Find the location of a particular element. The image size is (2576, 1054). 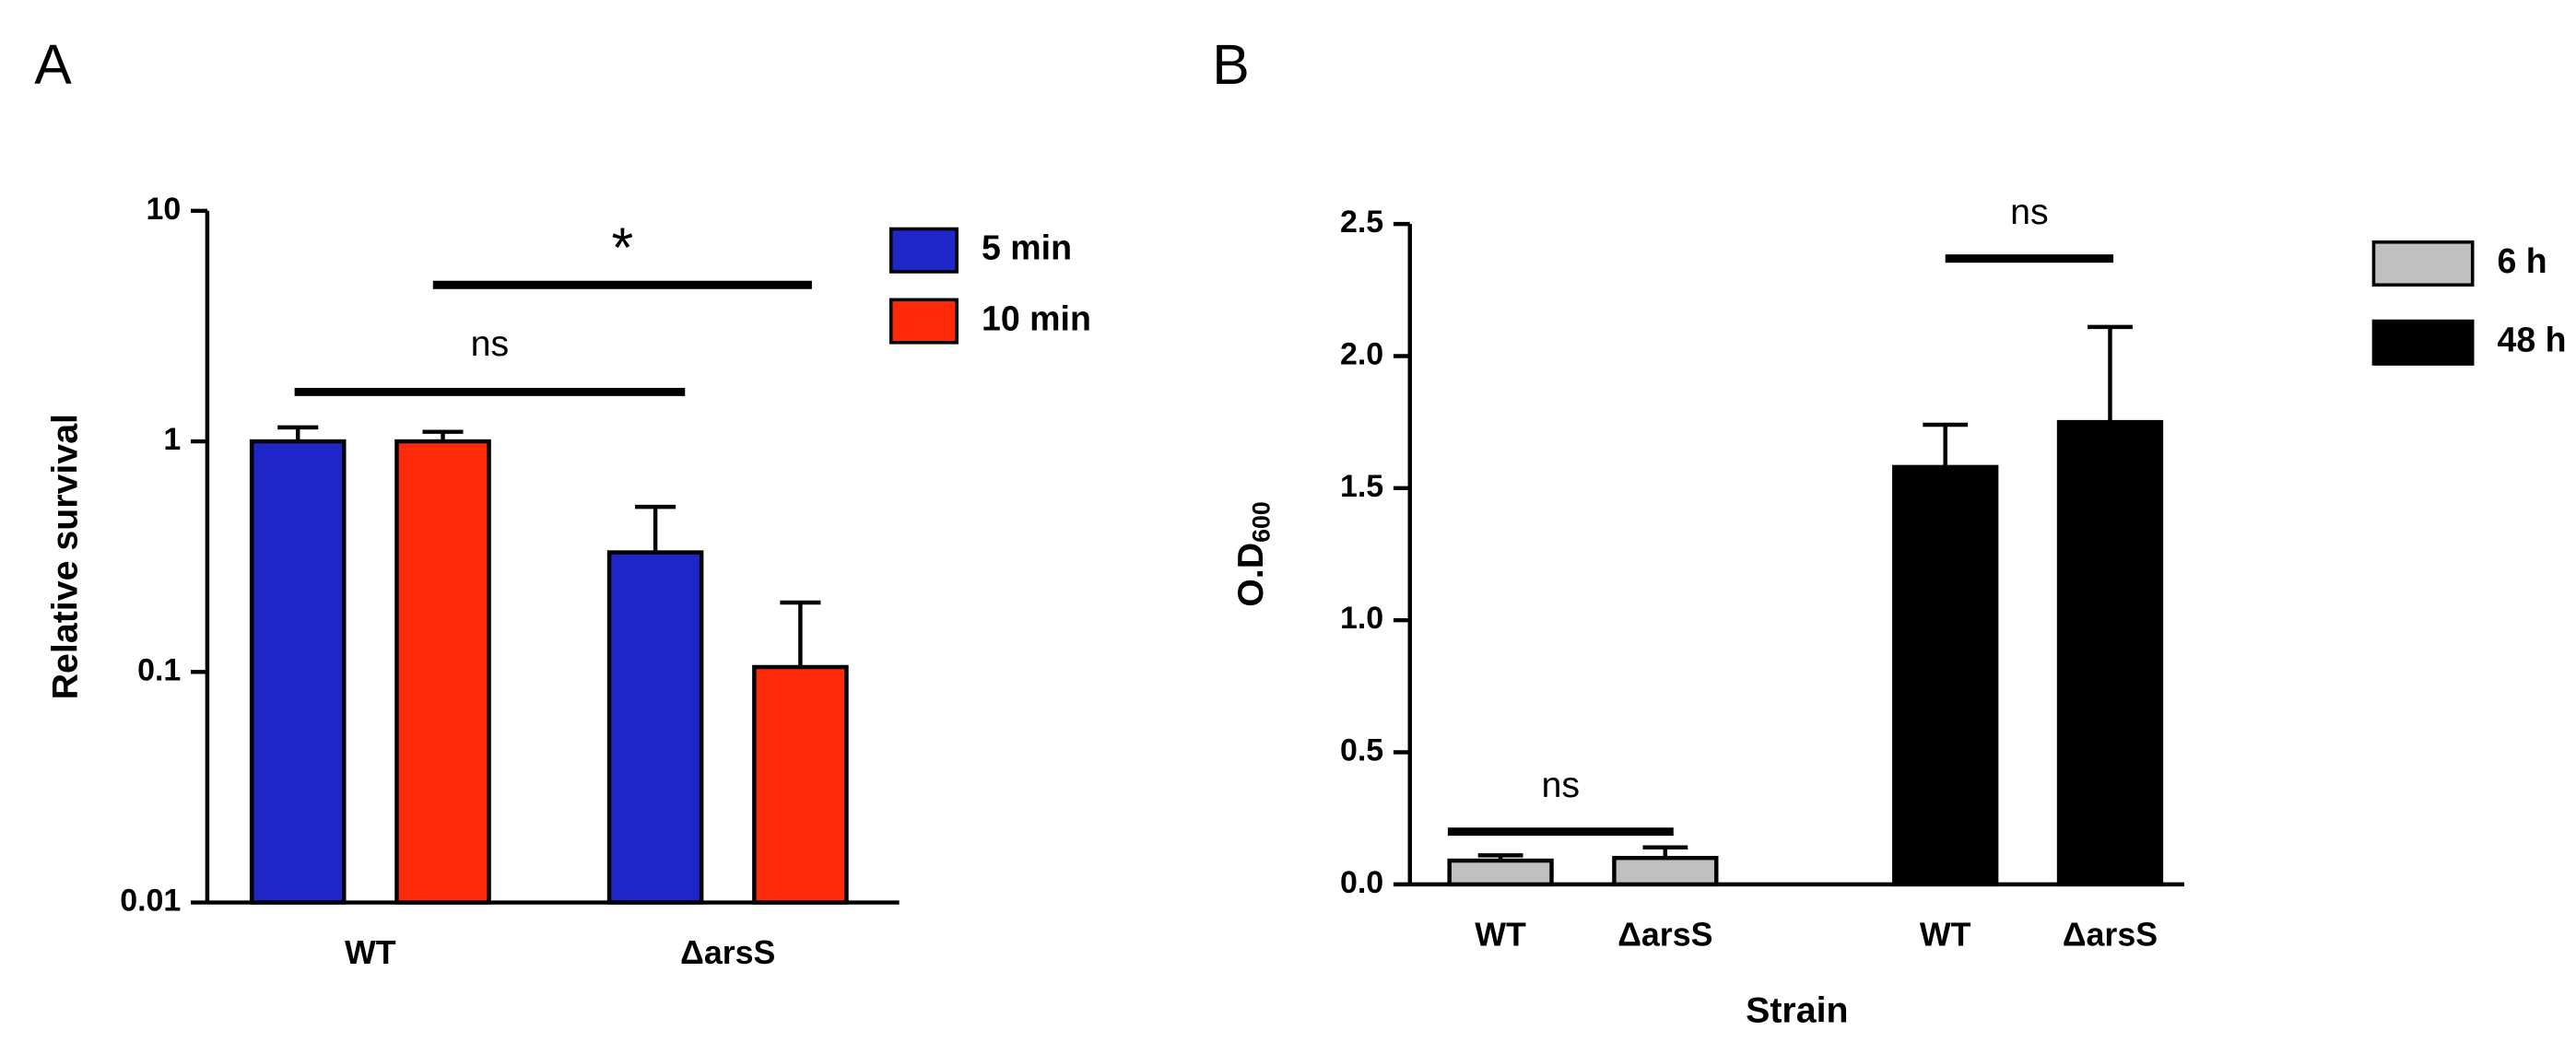

y-tick-label: 0.5 is located at coordinates (1361, 749).